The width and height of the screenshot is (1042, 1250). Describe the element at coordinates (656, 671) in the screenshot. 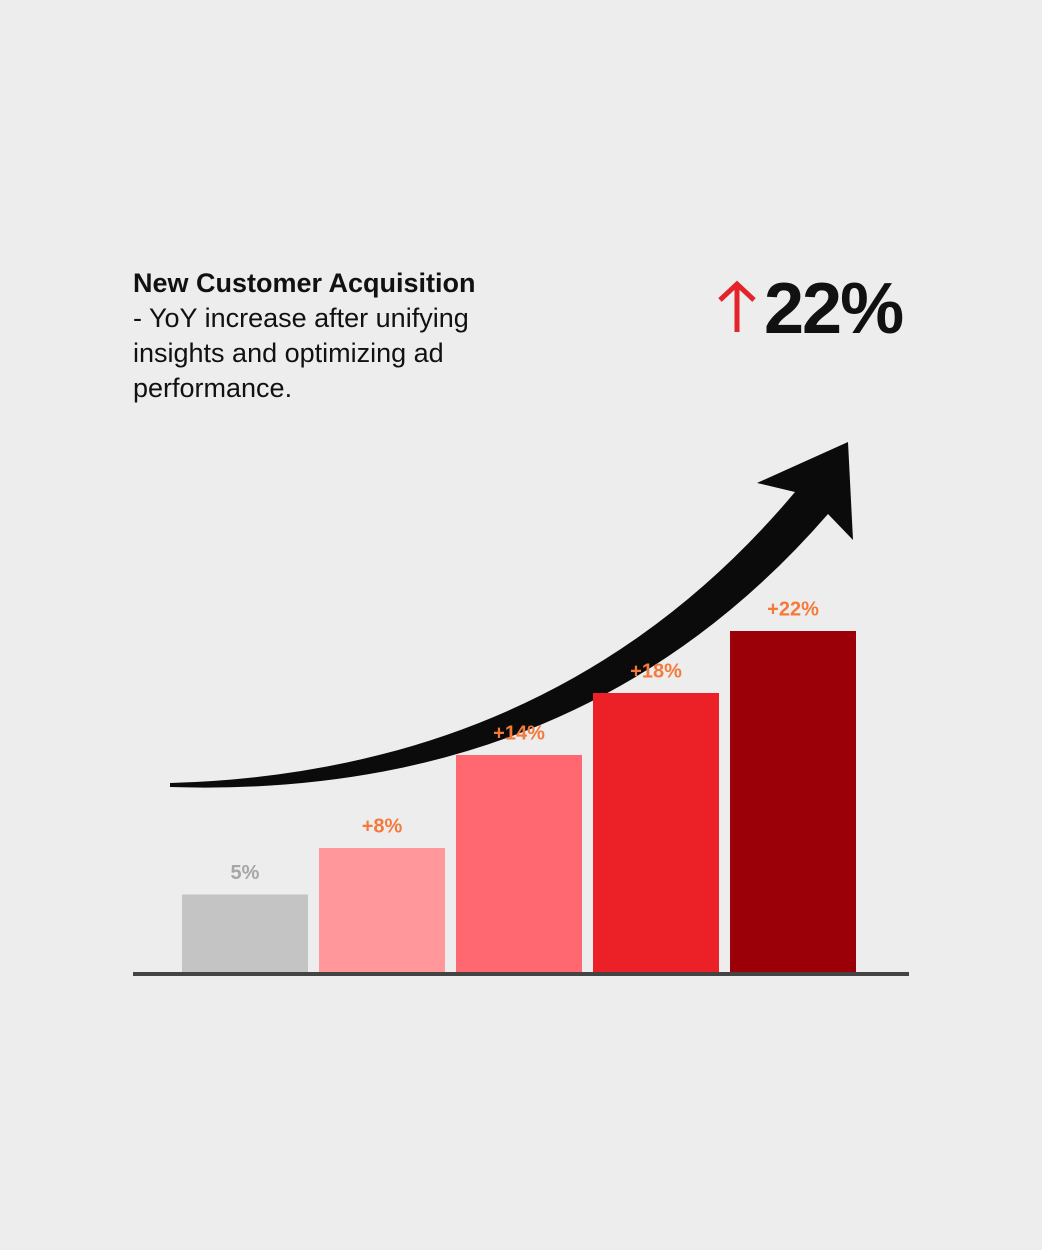

I see `value-label: +18%` at that location.